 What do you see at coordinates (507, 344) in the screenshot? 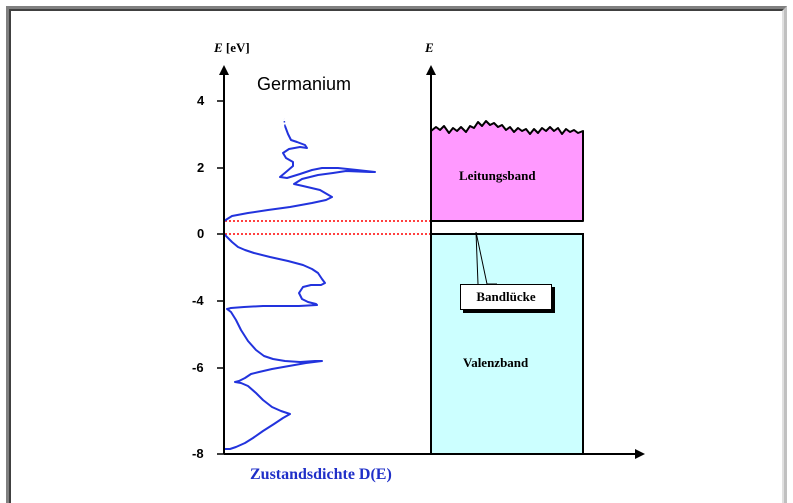
I see `valence-band-box` at bounding box center [507, 344].